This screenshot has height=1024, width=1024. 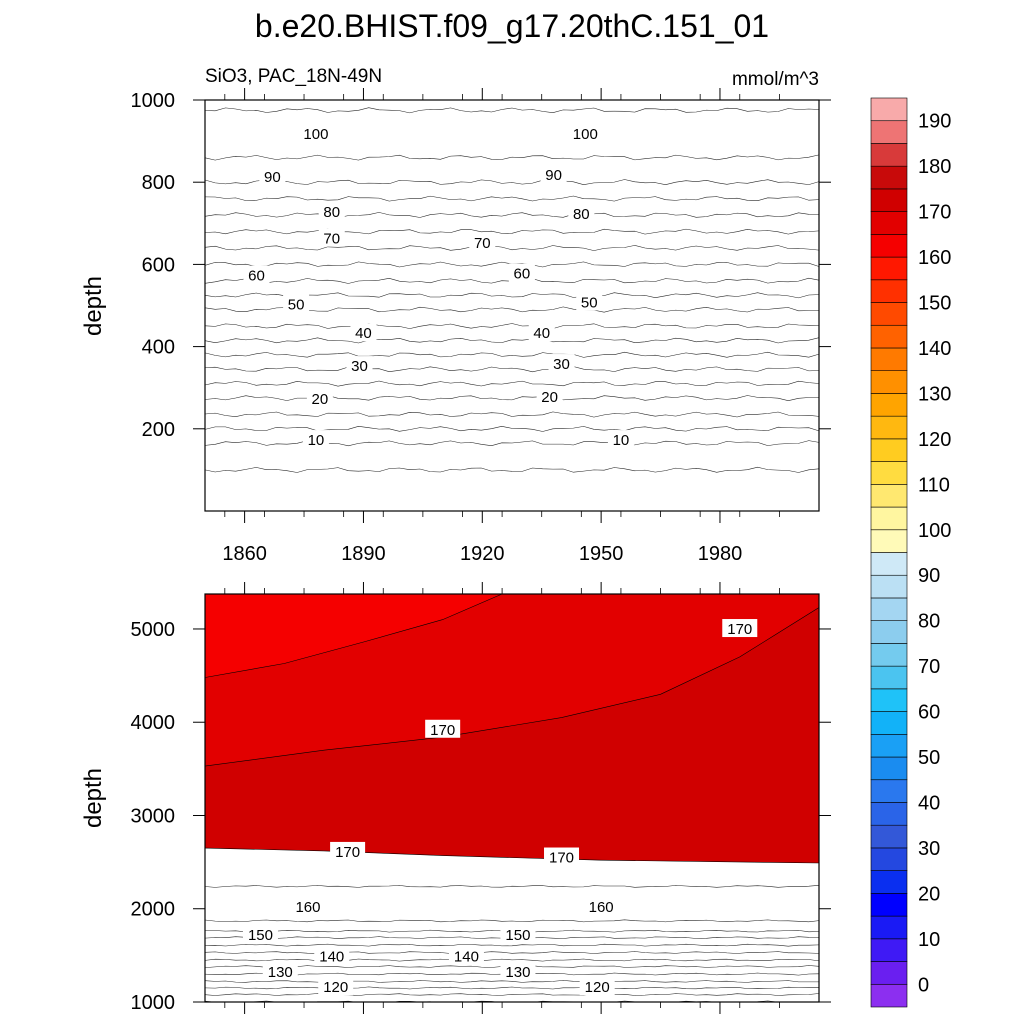 I want to click on lower-y-tick-label: 2000, so click(x=153, y=910).